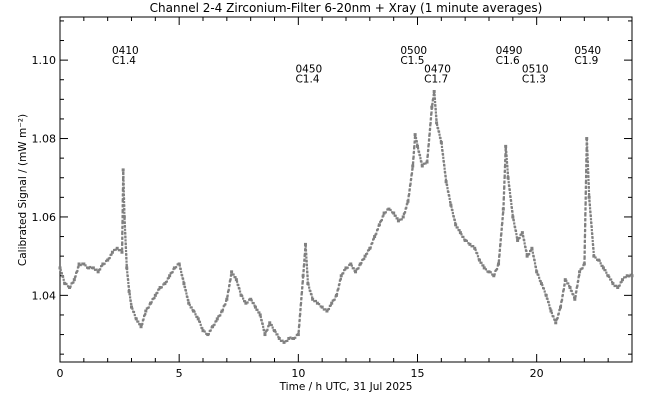 This screenshot has height=400, width=650. What do you see at coordinates (60, 373) in the screenshot?
I see `x-tick-label: 0` at bounding box center [60, 373].